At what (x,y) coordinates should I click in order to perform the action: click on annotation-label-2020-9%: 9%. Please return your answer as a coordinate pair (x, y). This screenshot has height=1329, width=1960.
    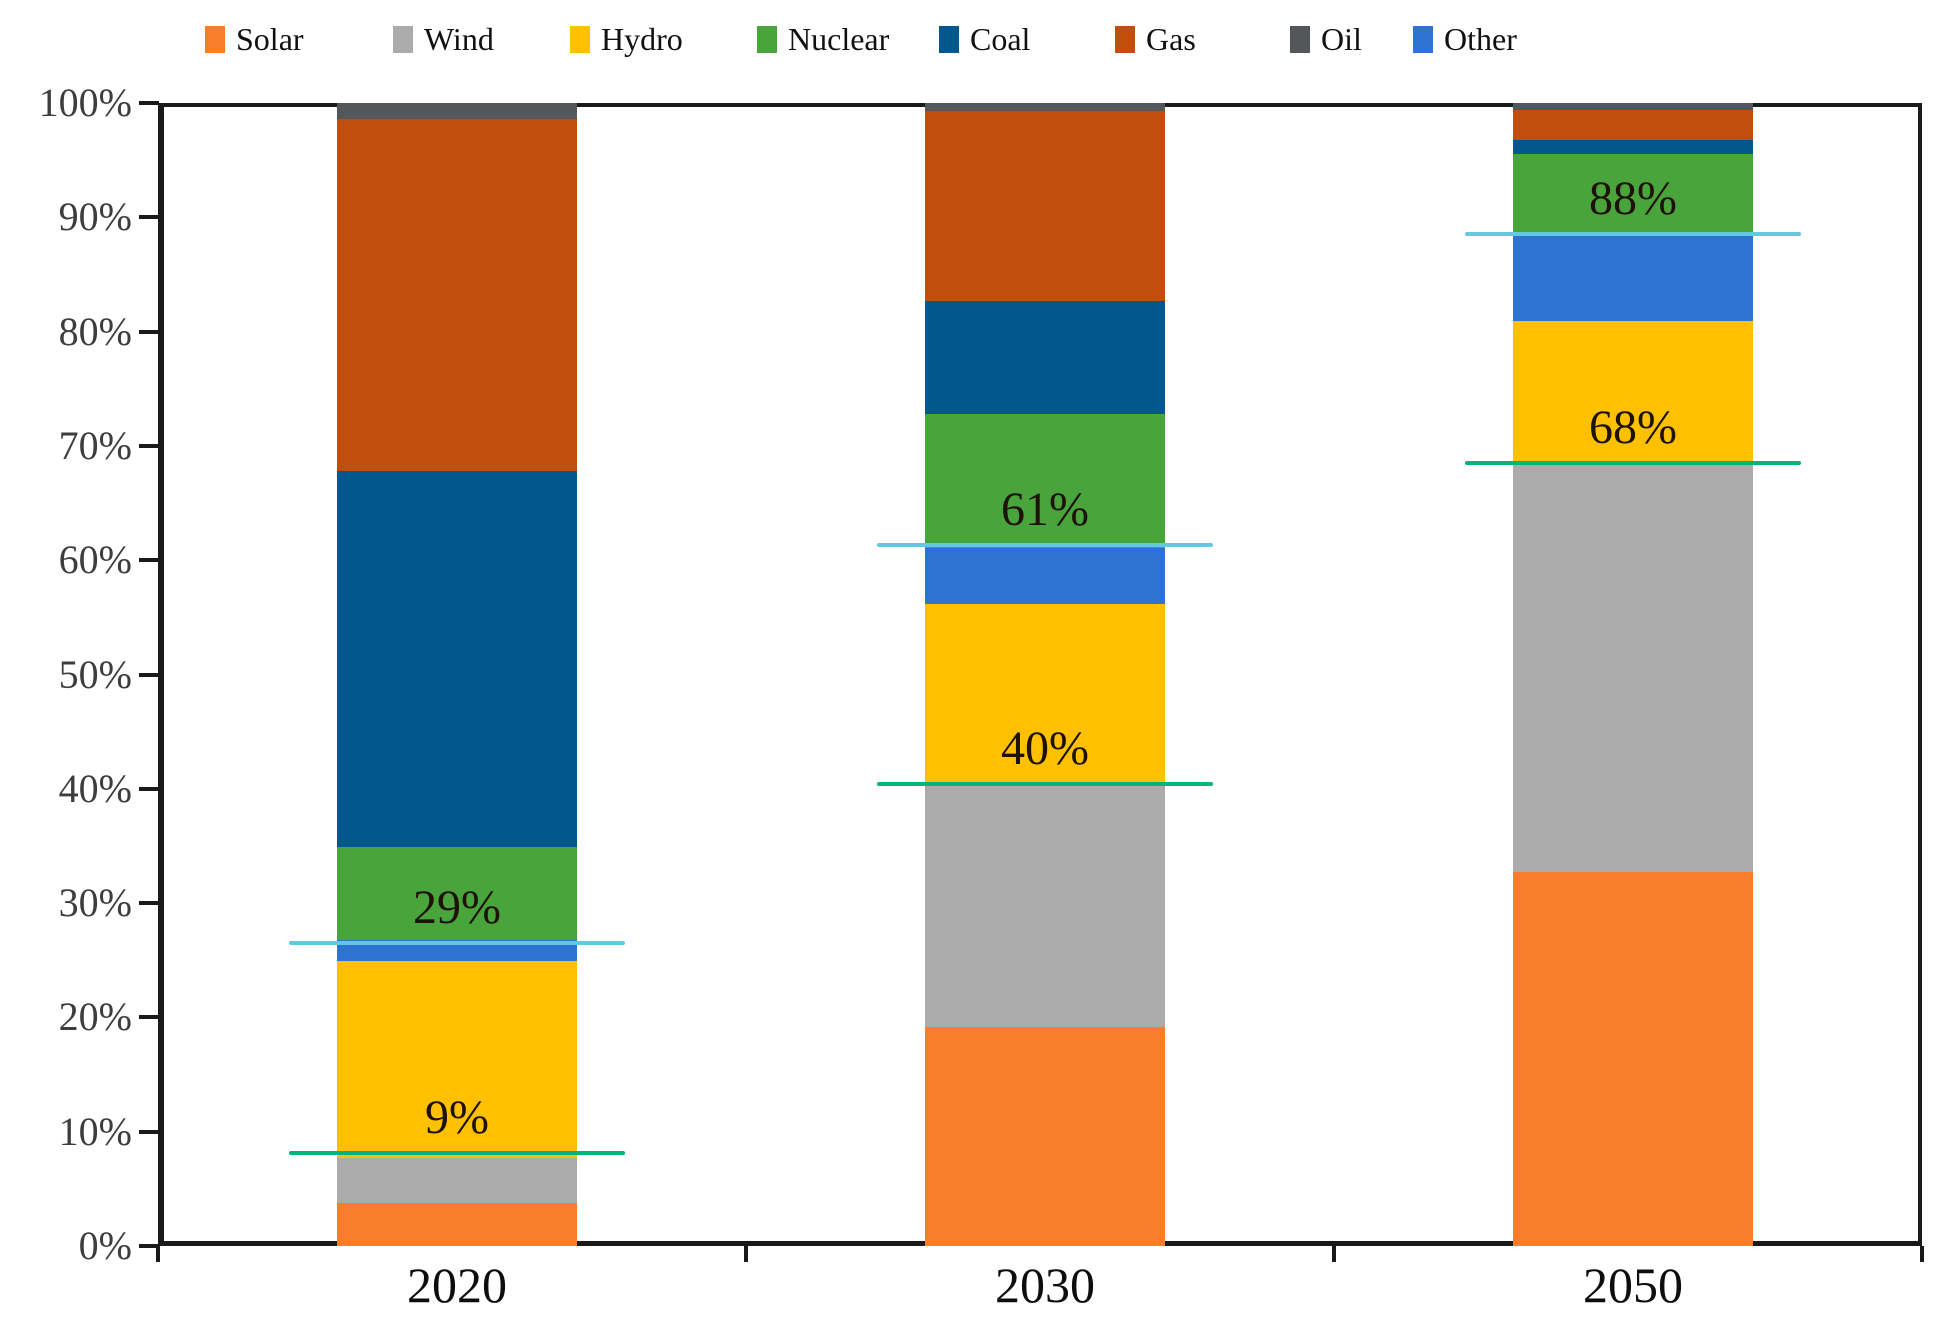
    Looking at the image, I should click on (457, 1118).